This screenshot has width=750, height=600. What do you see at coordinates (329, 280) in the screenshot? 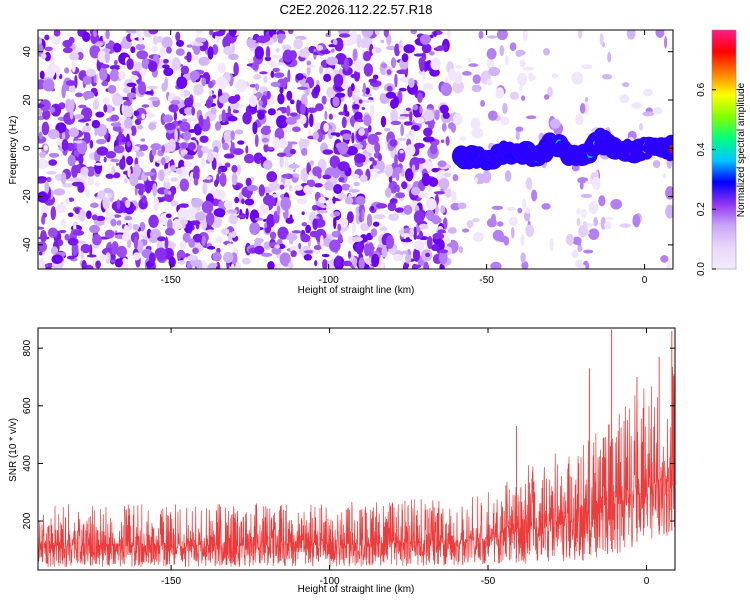
I see `spectrogram-xtick-label: -100` at bounding box center [329, 280].